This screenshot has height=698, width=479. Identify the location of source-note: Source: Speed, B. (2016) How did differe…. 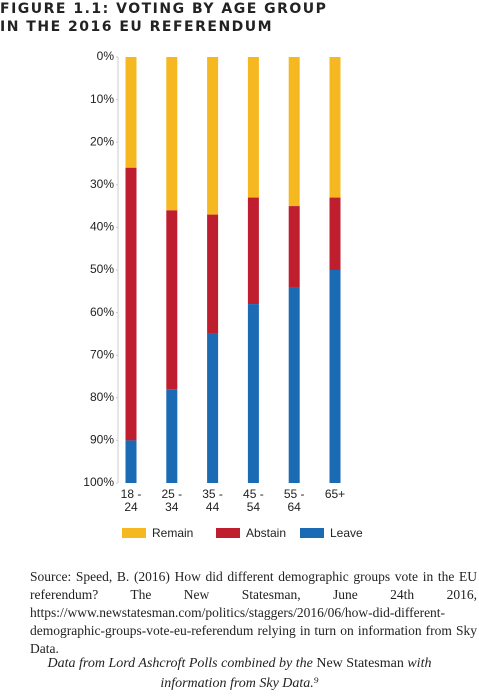
(253, 612).